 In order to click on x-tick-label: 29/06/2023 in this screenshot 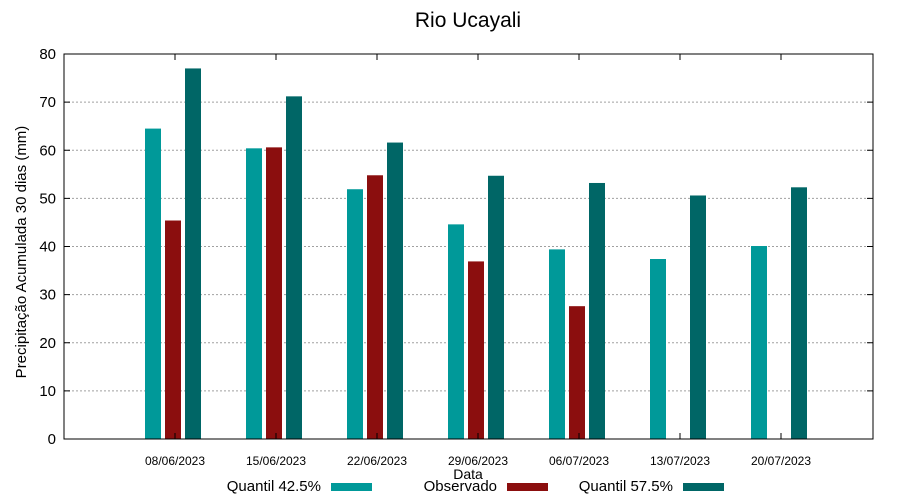, I will do `click(478, 461)`.